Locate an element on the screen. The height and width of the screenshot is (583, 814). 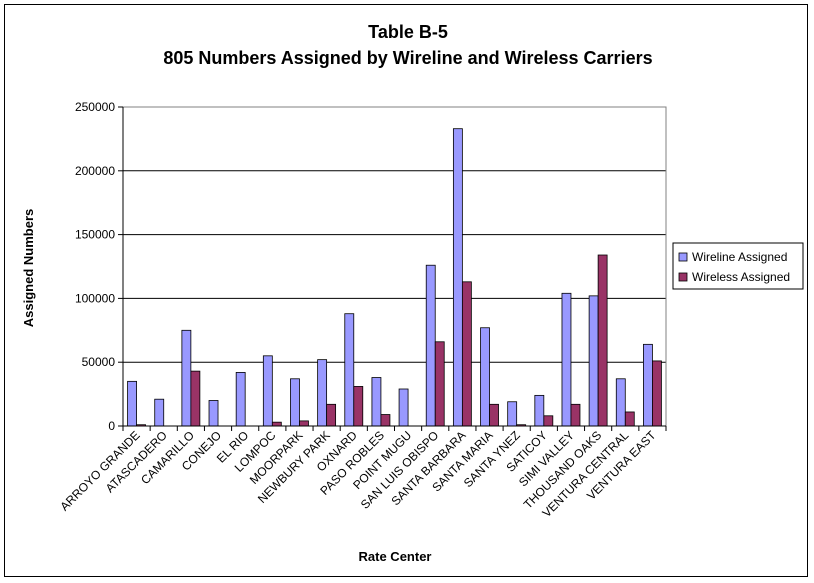
legend-label-1: Wireless Assigned is located at coordinates (741, 277).